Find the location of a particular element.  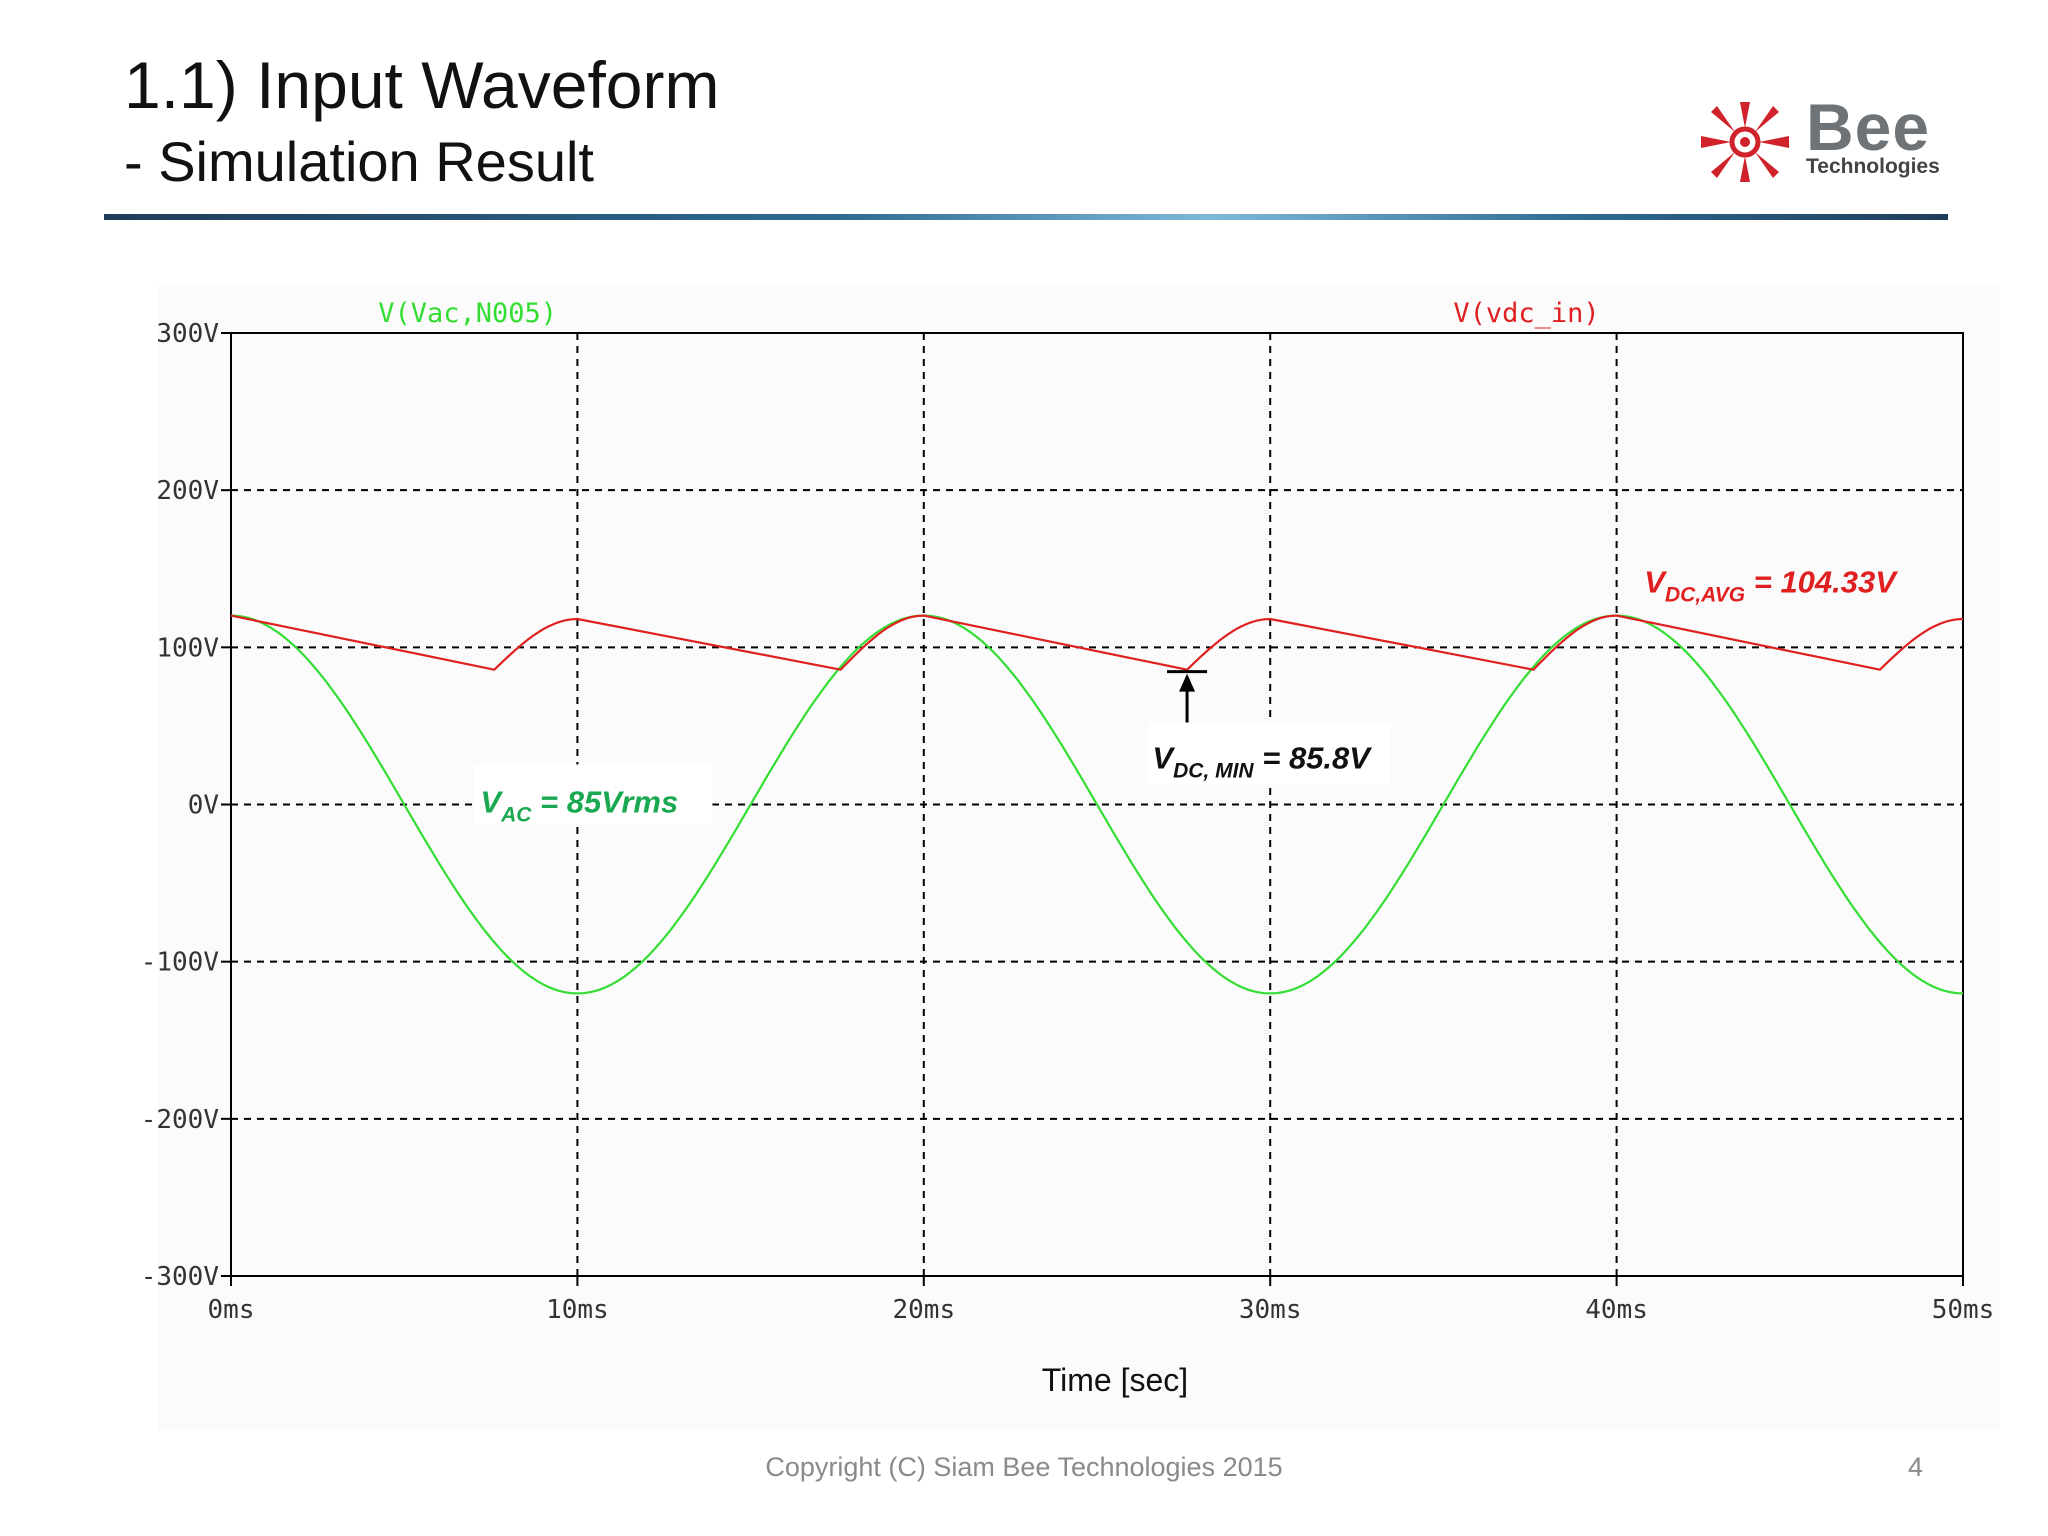

annotation-background-vdcmin is located at coordinates (1269, 753).